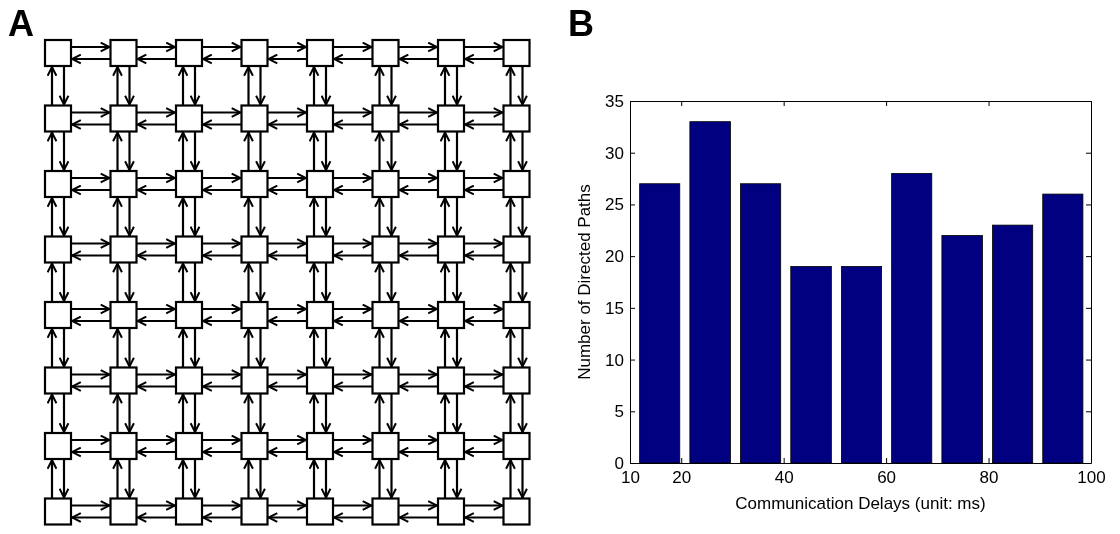 The image size is (1120, 534). Describe the element at coordinates (619, 412) in the screenshot. I see `y-tick-label: 5` at that location.